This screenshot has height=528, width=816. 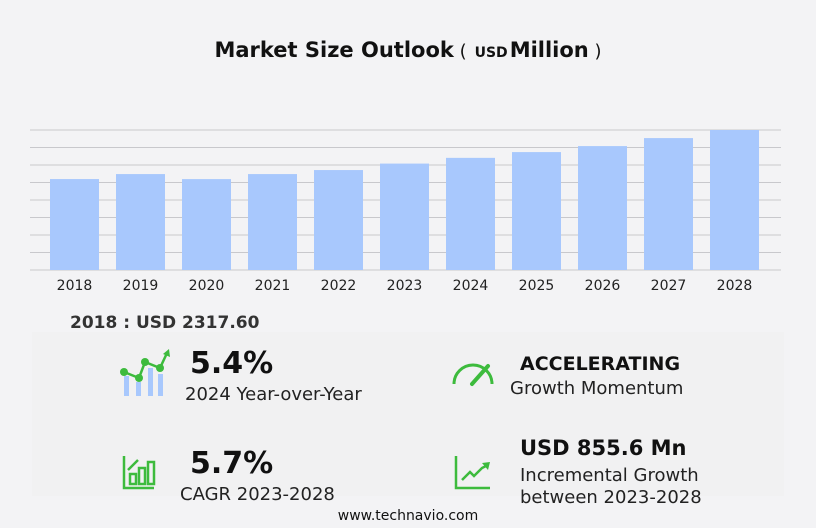 I want to click on bar-2019, so click(x=140, y=222).